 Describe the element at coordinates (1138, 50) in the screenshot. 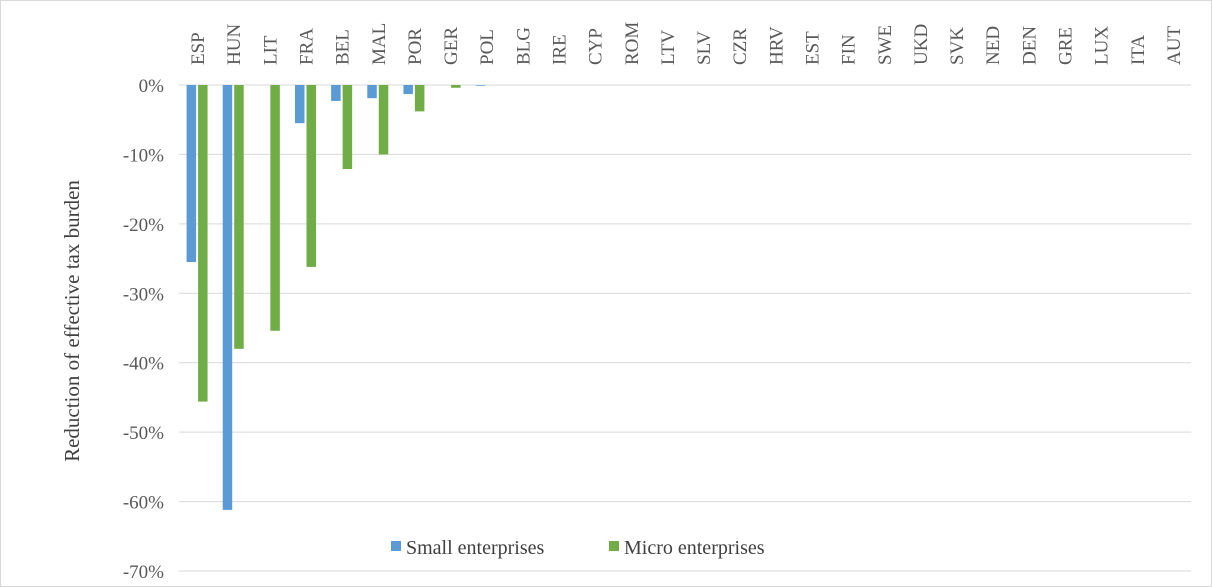

I see `category-label-ita: ITA` at that location.